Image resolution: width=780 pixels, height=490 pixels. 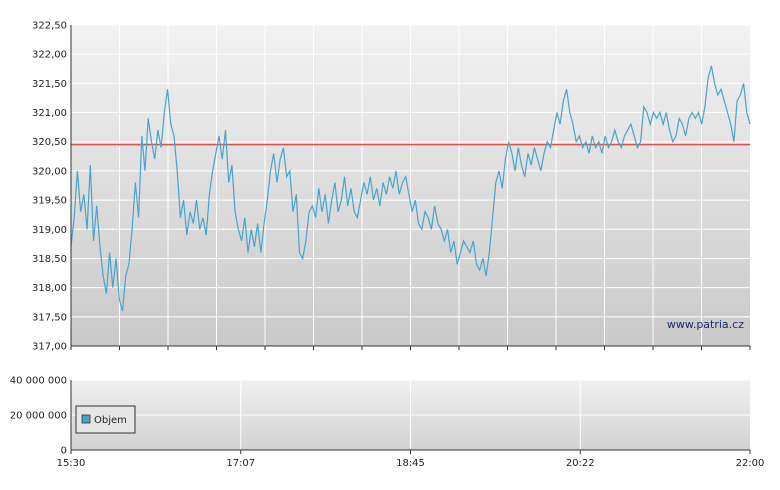 I want to click on price-y-tick-label: 321,50, so click(x=49, y=84).